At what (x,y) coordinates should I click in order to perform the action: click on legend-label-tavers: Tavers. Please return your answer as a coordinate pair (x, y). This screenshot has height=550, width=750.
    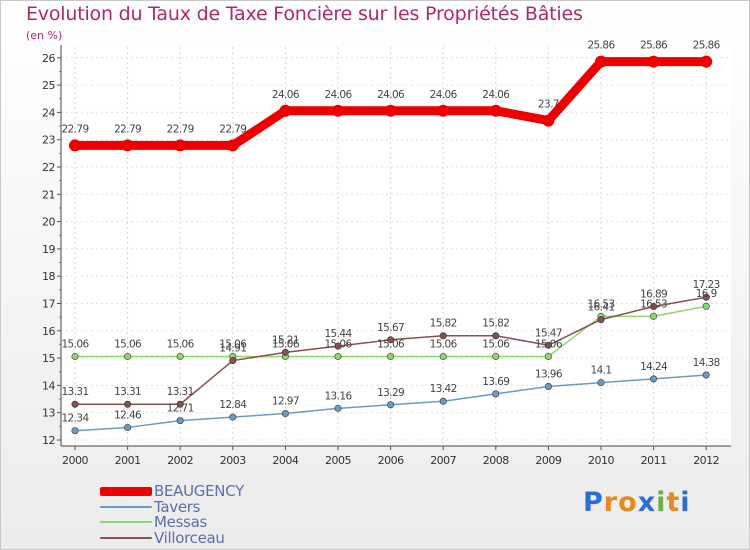
    Looking at the image, I should click on (177, 507).